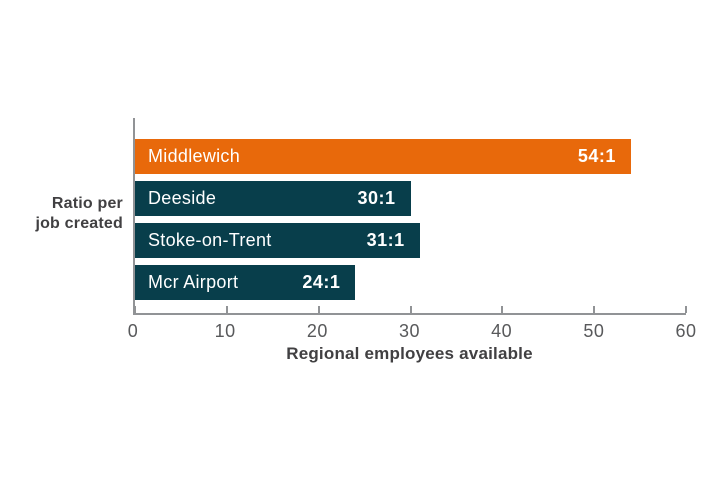 The height and width of the screenshot is (480, 720). I want to click on x-axis-tick-label: 40, so click(502, 331).